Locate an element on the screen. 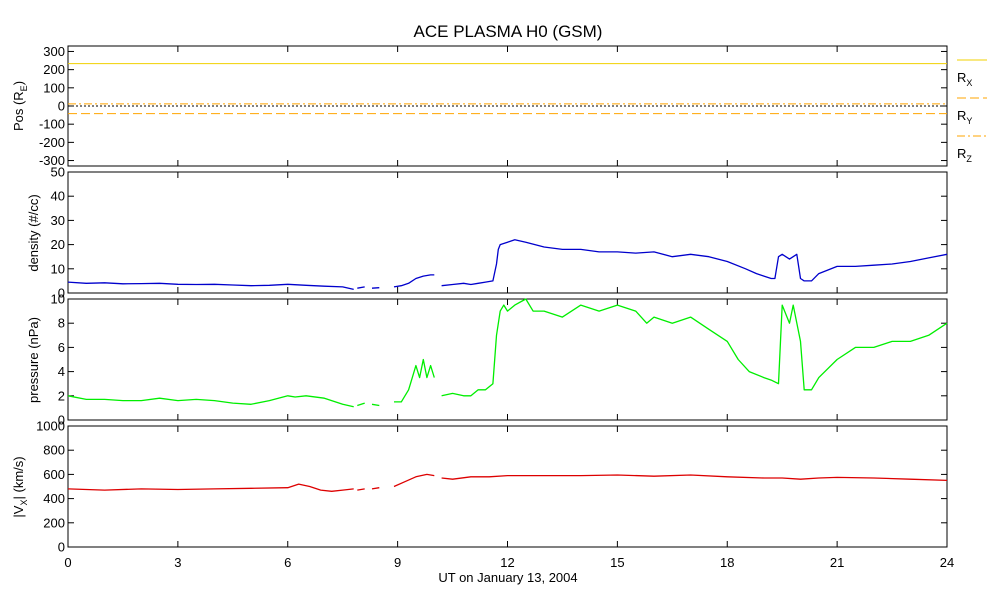  vx-ytick-label: 600 is located at coordinates (54, 474).